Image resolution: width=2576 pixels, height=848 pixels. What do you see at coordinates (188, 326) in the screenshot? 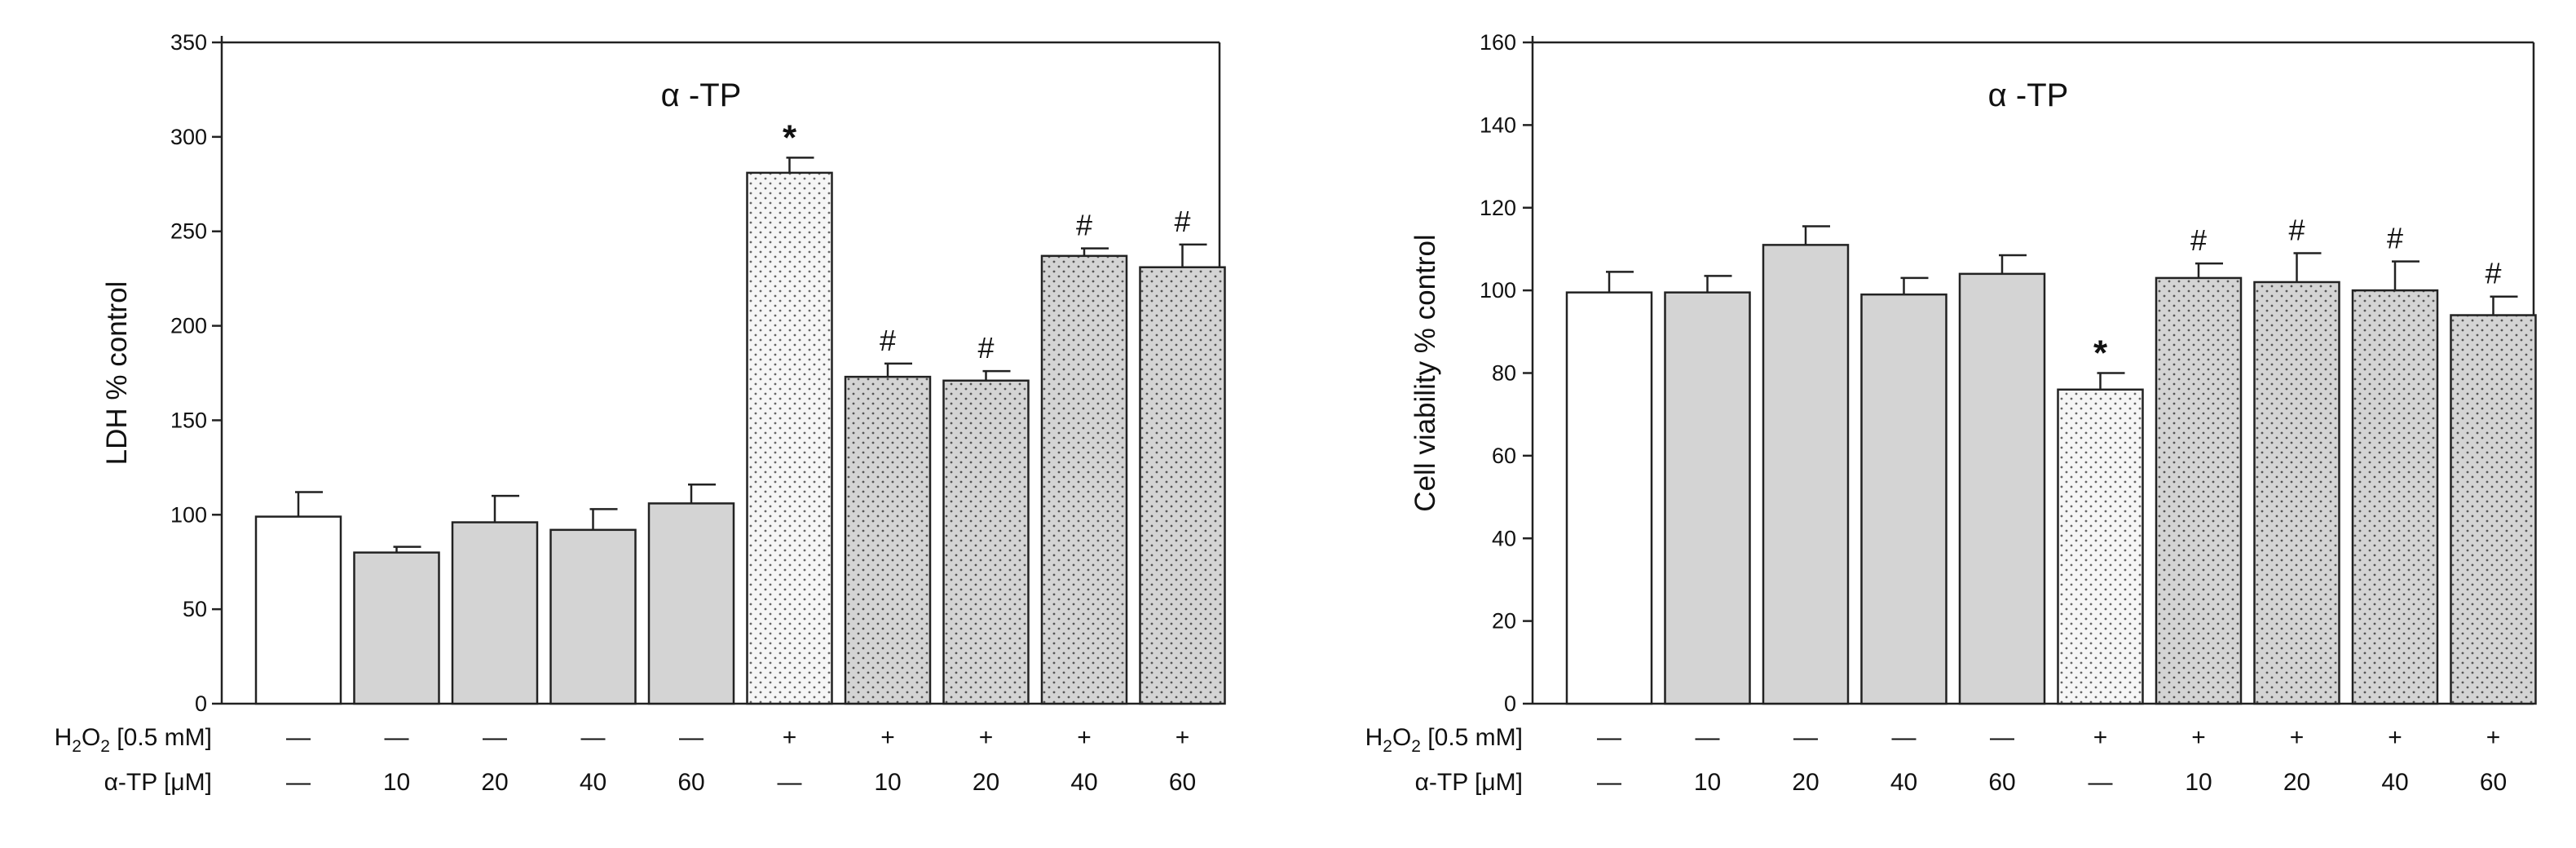
I see `ldh-y-tick-label: 200` at bounding box center [188, 326].